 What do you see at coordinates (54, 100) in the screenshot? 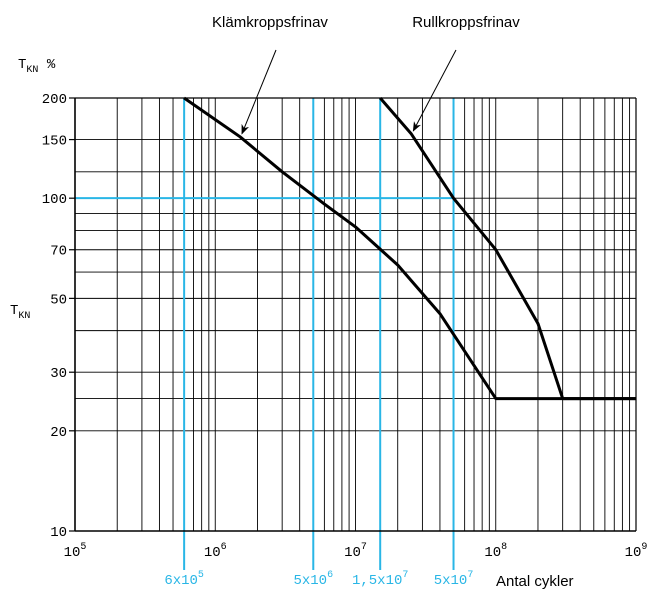
I see `y-tick-label: 200` at bounding box center [54, 100].